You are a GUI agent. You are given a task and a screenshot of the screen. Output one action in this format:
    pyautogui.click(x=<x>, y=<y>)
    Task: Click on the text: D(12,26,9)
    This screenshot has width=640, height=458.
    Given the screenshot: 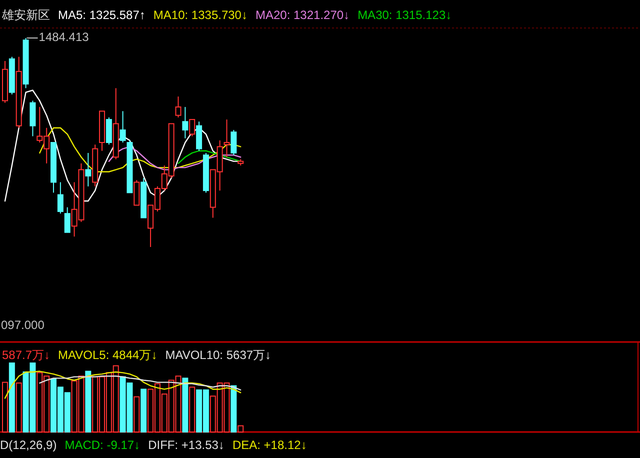 What is the action you would take?
    pyautogui.click(x=28, y=445)
    